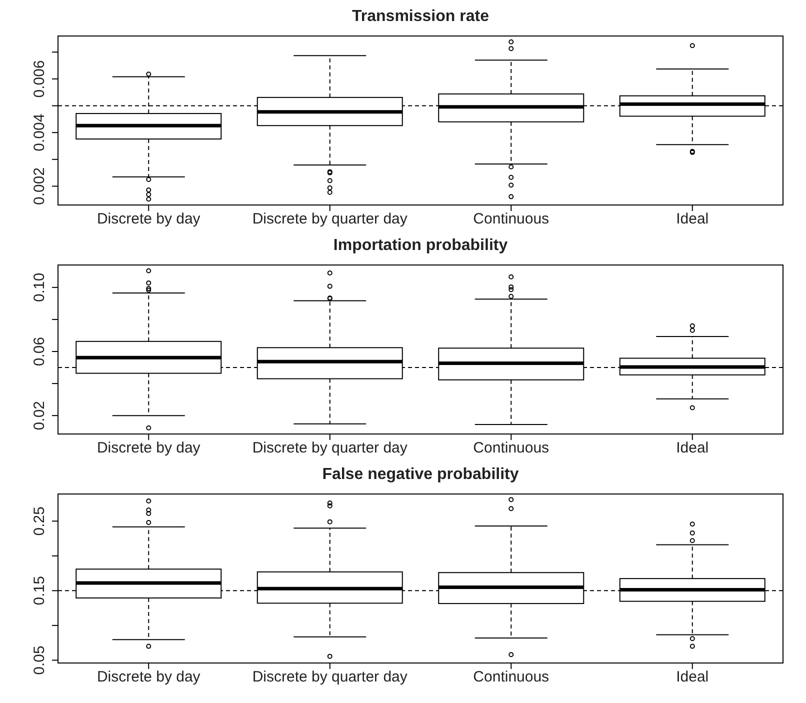  I want to click on y-tick-label: 0.002, so click(39, 186).